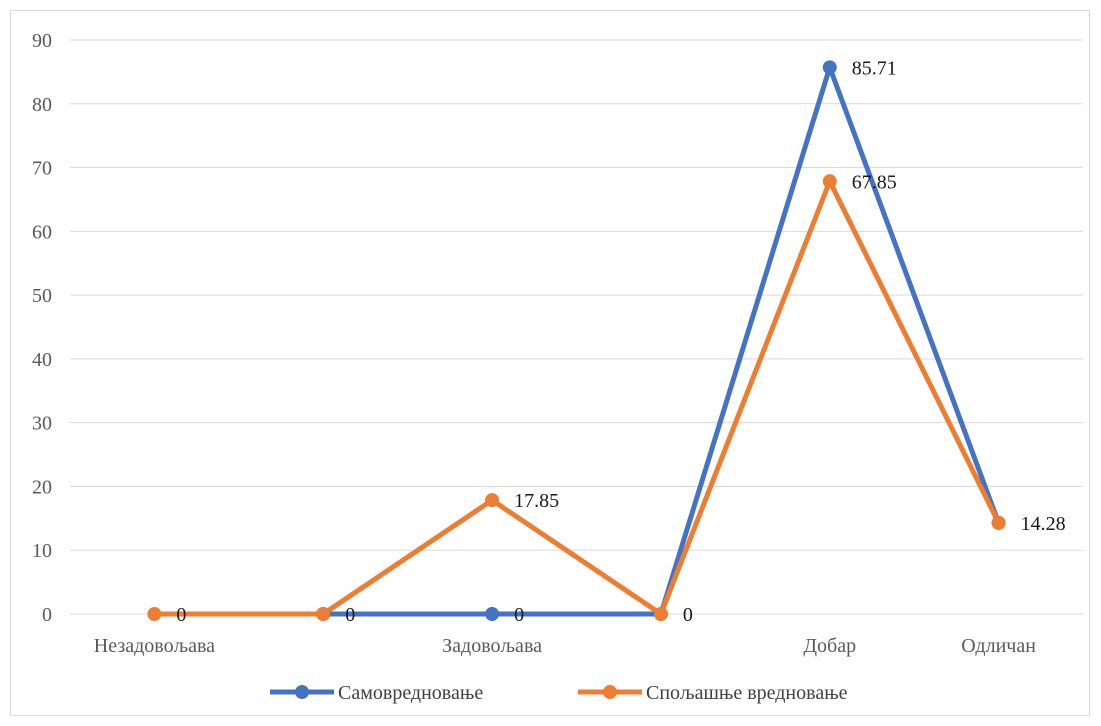 The height and width of the screenshot is (726, 1101). I want to click on y-tick-label: 50, so click(42, 296).